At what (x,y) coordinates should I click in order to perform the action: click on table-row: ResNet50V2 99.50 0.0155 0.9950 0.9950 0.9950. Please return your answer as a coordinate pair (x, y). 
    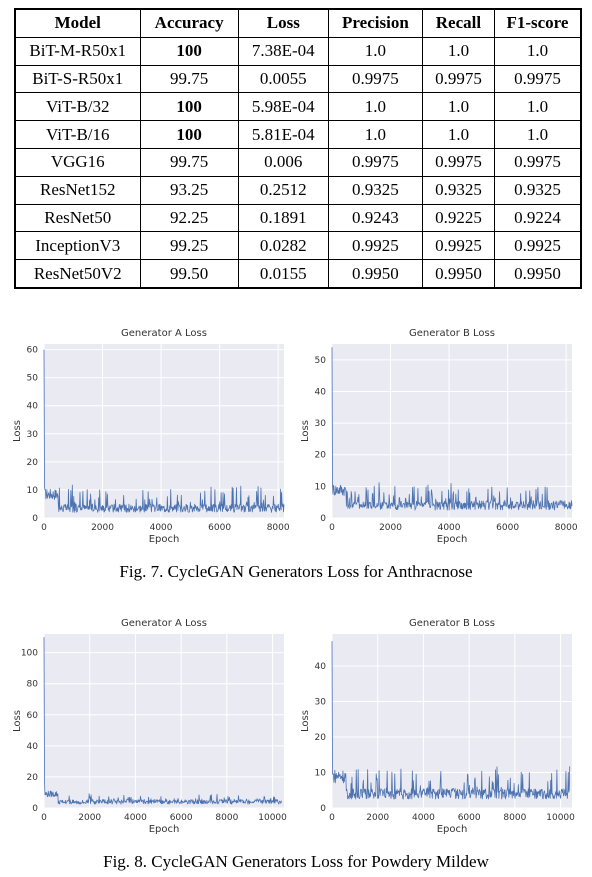
    Looking at the image, I should click on (297, 274).